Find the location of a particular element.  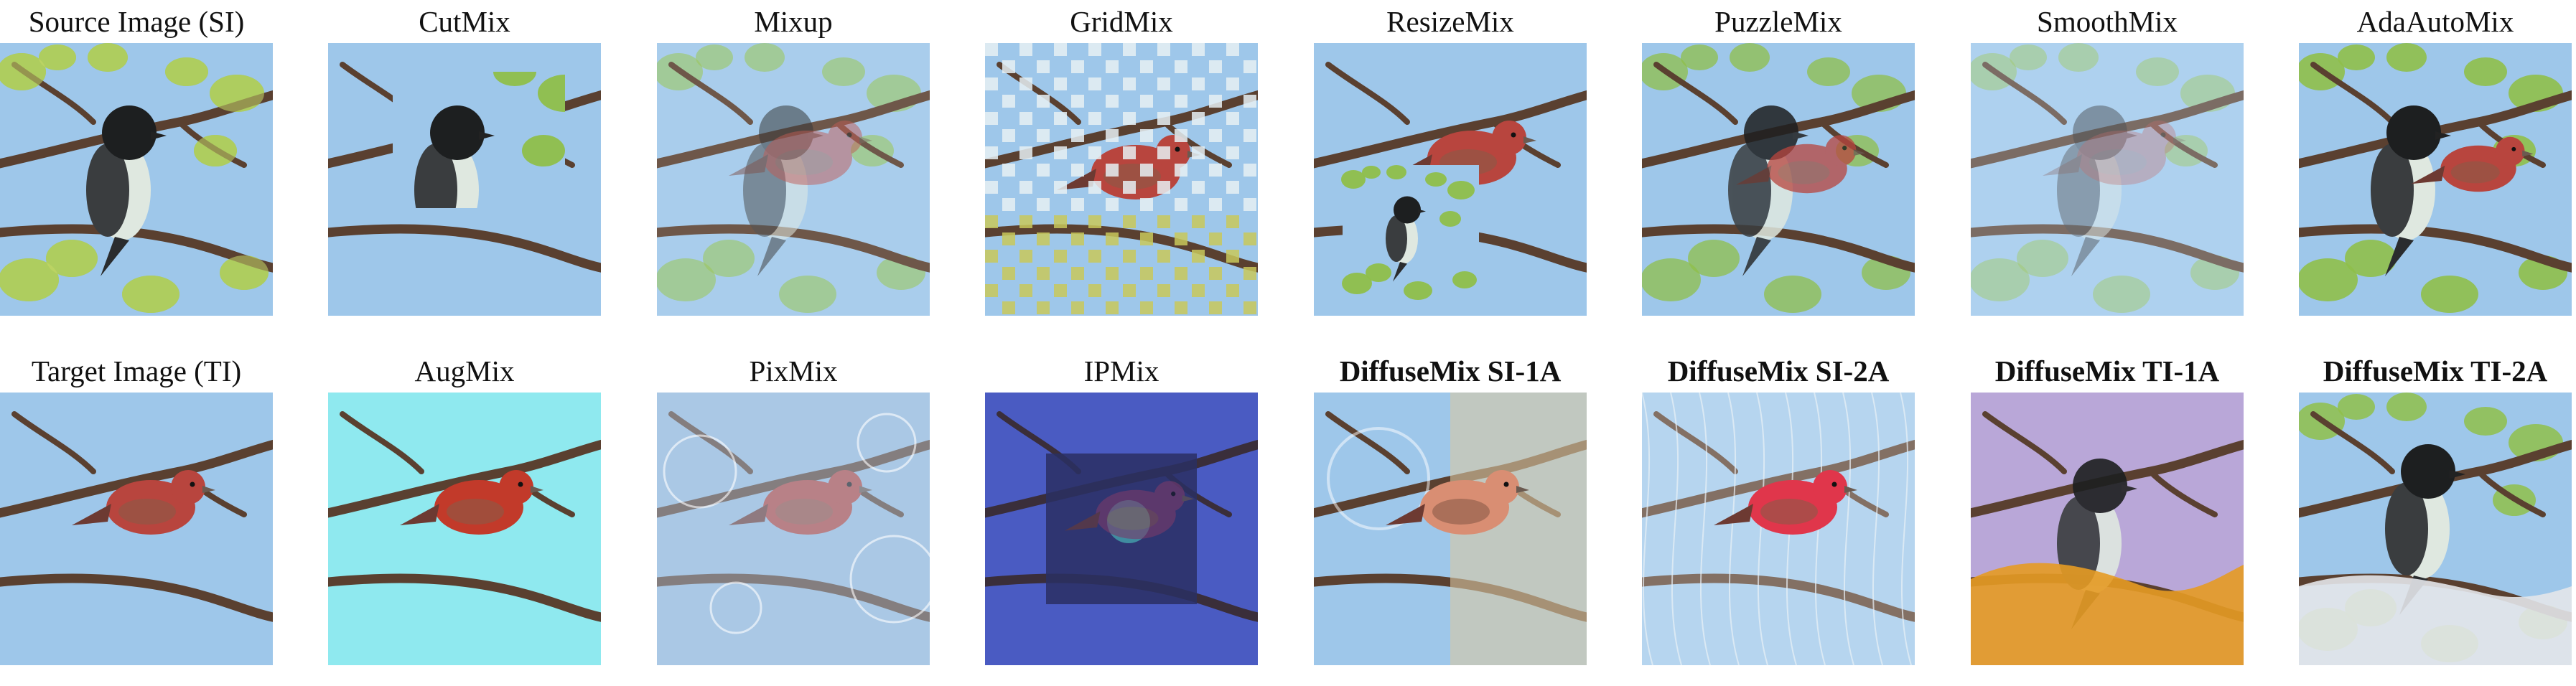

figure-caption: Target Image (TI) is located at coordinates (136, 370).